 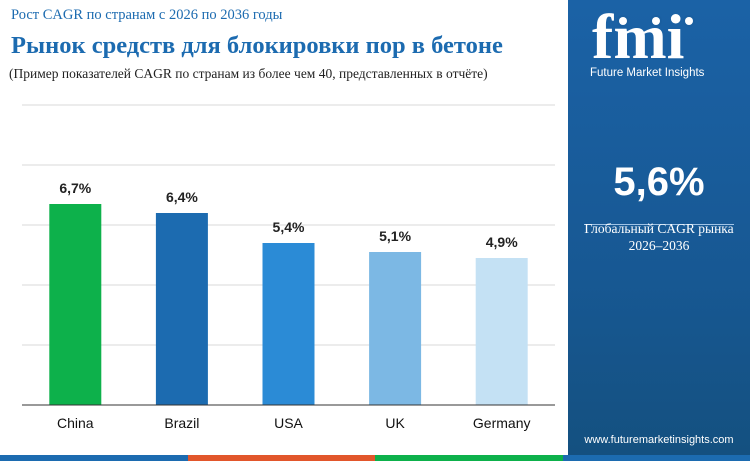 I want to click on chart-subtitle: Рост CAGR по странам с 2026 по 2036 годы, so click(x=147, y=15).